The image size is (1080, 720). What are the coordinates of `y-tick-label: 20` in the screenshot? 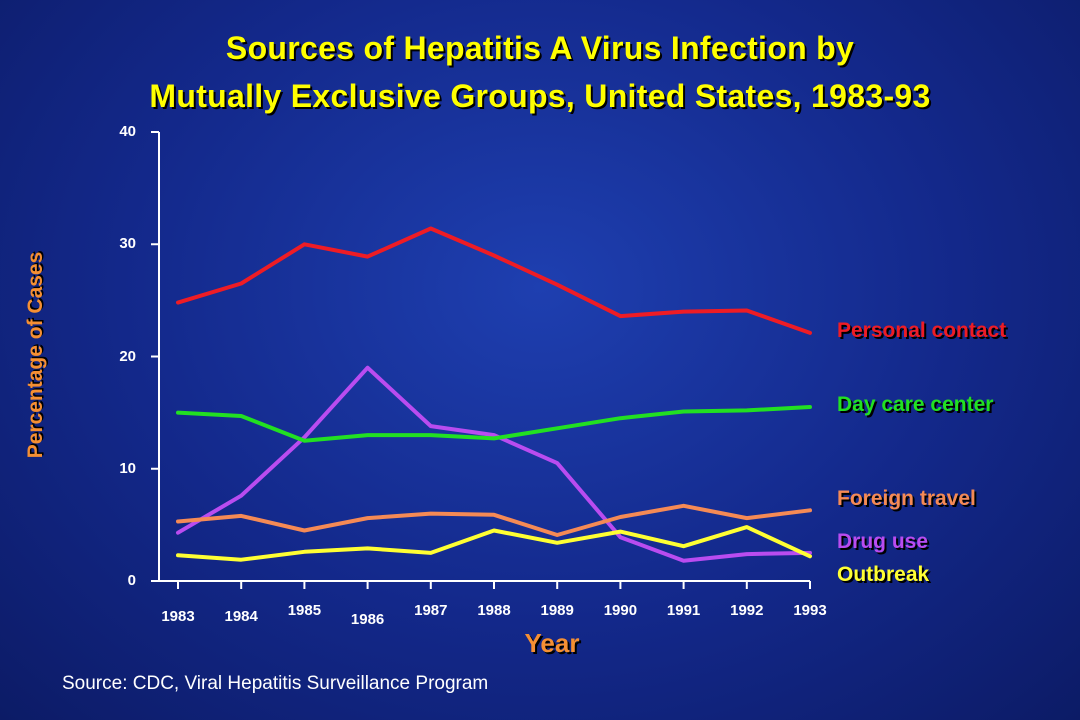 It's located at (127, 356).